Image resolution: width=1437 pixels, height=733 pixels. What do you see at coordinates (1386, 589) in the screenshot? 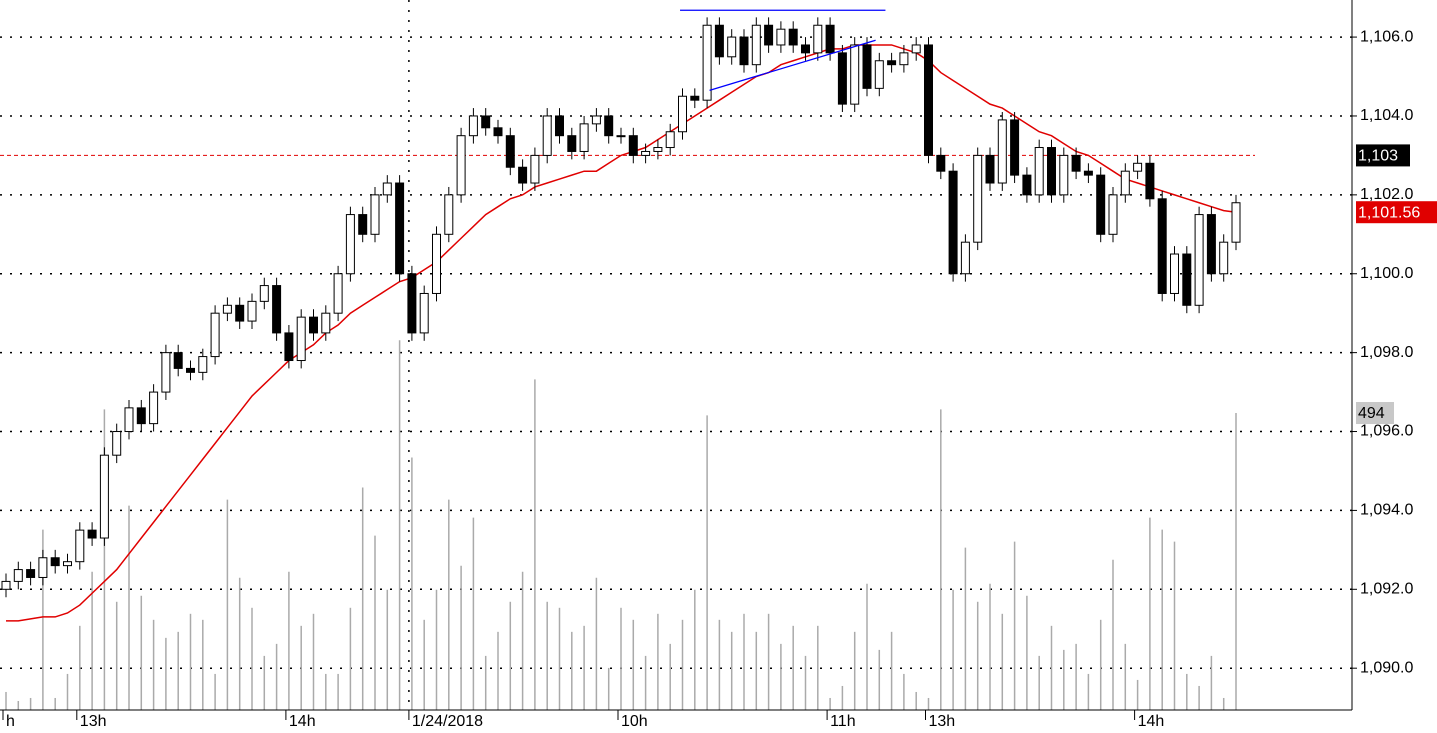
I see `y-tick-label: 1,092.0` at bounding box center [1386, 589].